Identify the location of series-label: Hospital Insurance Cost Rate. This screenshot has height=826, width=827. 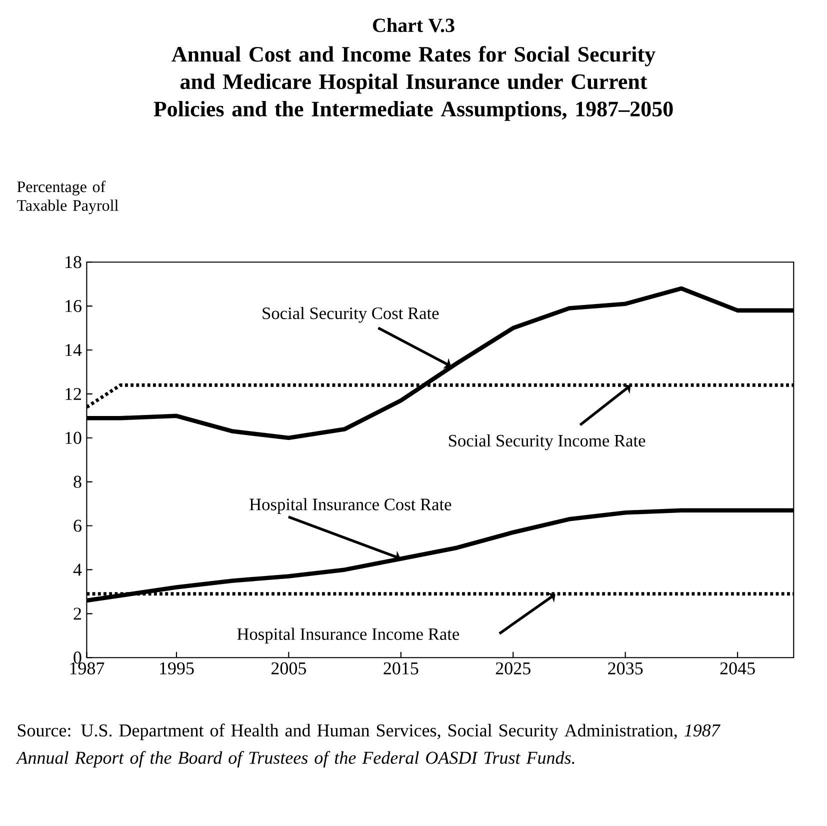
(351, 506).